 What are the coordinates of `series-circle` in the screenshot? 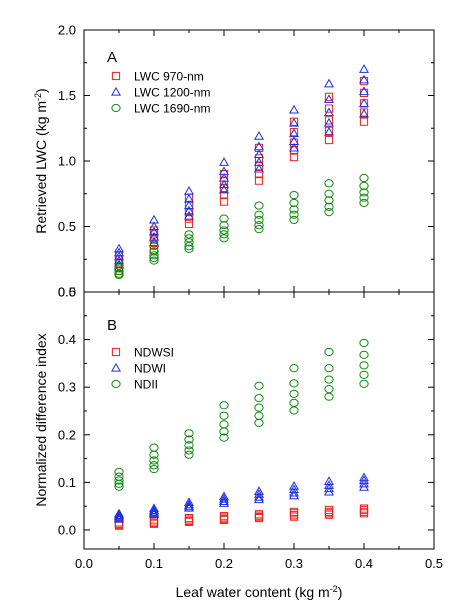 It's located at (241, 414).